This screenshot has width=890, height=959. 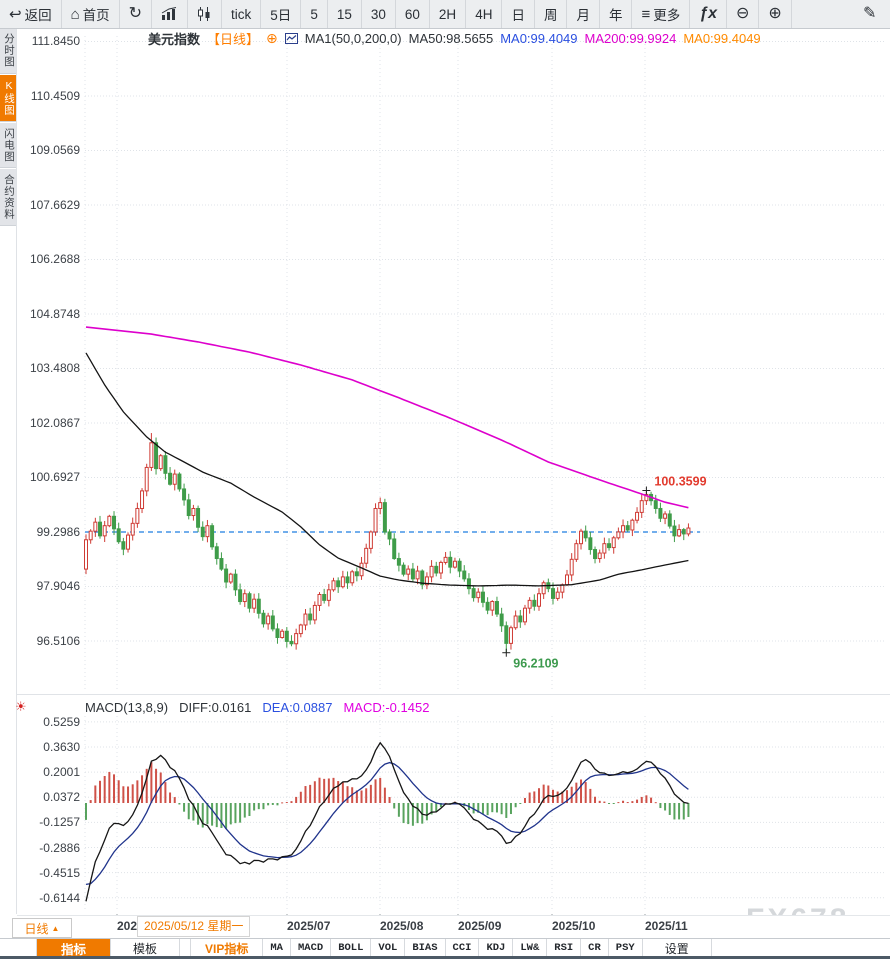 I want to click on footer-tab-BOLL: BOLL, so click(x=351, y=948).